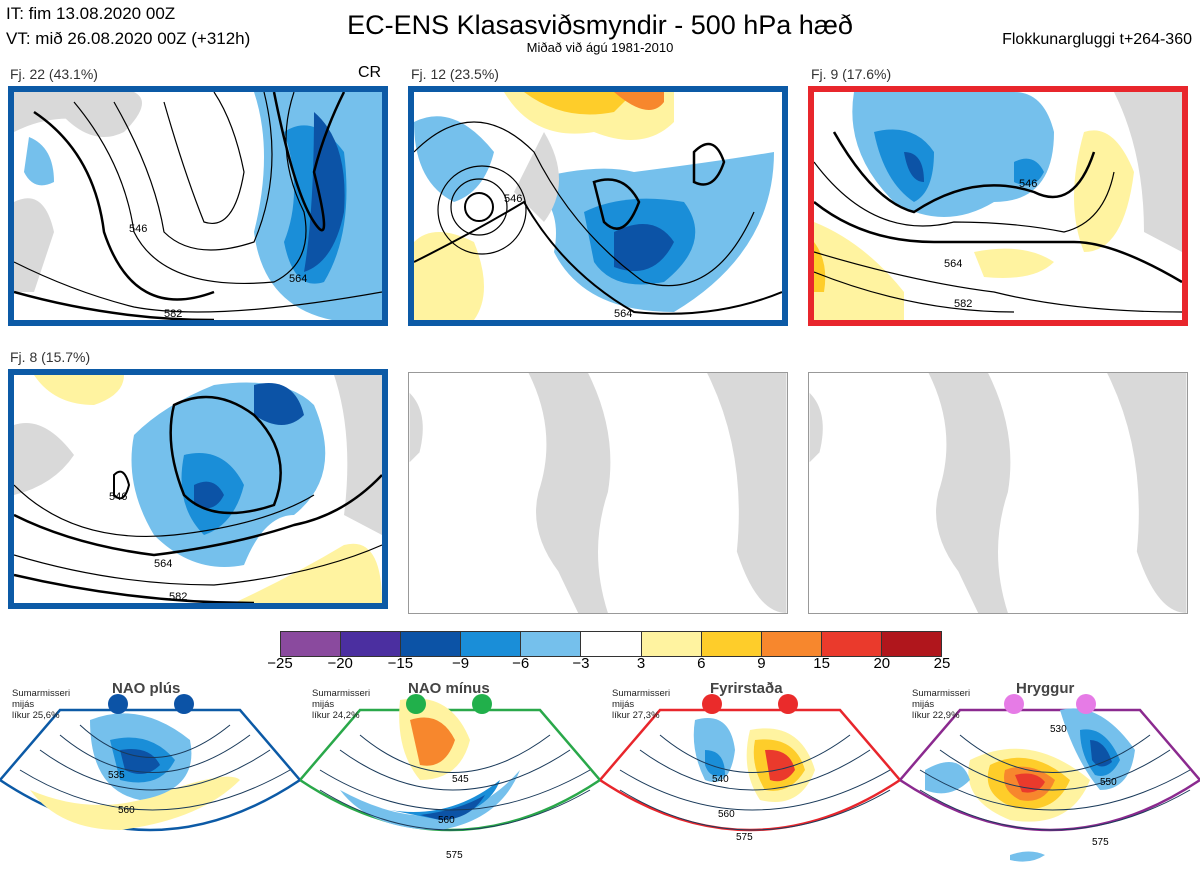  What do you see at coordinates (521, 663) in the screenshot?
I see `colorbar-tick-label: −6` at bounding box center [521, 663].